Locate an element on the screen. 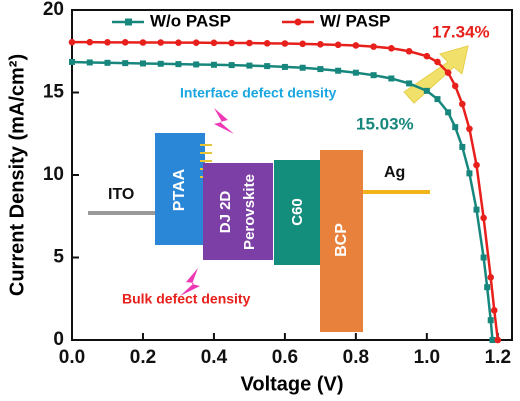  bcp-layer is located at coordinates (341, 241).